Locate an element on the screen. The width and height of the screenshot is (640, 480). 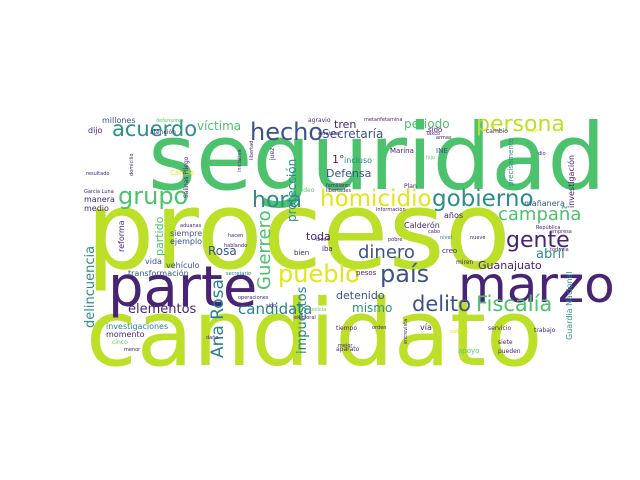
word-politica: política is located at coordinates (459, 332).